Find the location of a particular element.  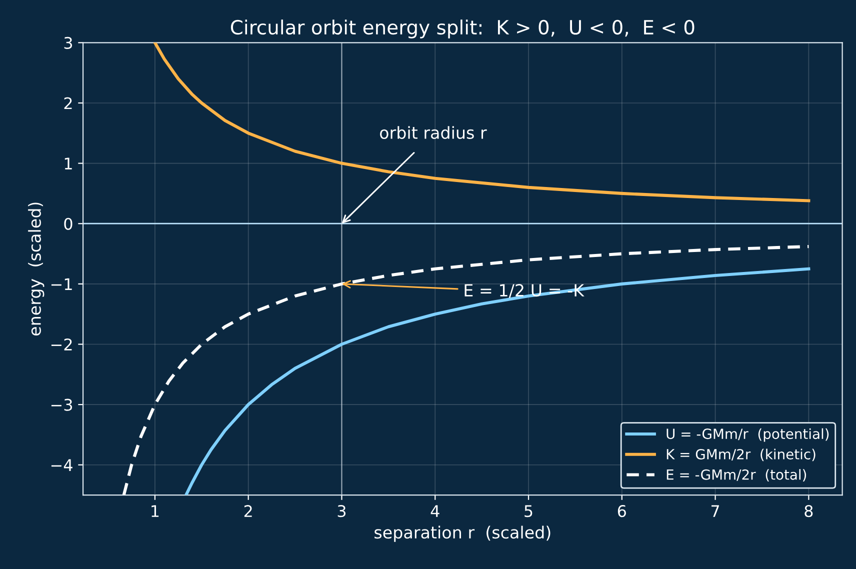

x-tick-label: 1 is located at coordinates (155, 511).